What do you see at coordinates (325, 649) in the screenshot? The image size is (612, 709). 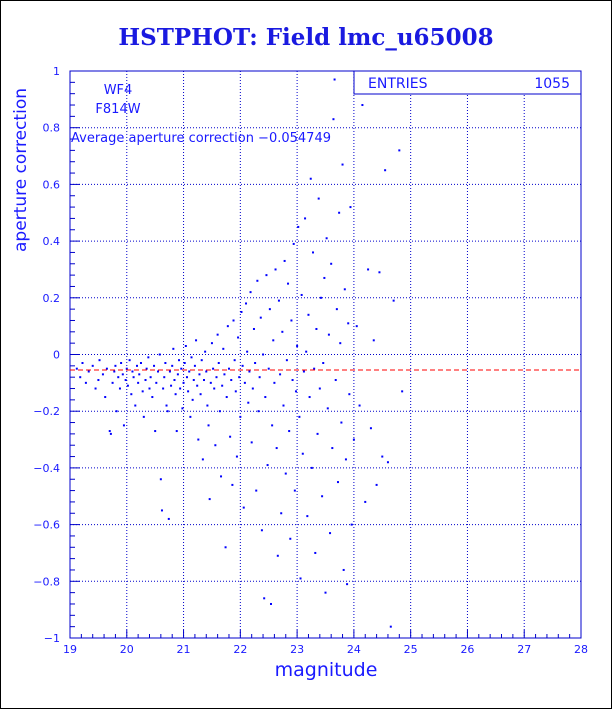 I see `x-tick-labels: 19 20 21 22 23 24 25 26 27 28` at bounding box center [325, 649].